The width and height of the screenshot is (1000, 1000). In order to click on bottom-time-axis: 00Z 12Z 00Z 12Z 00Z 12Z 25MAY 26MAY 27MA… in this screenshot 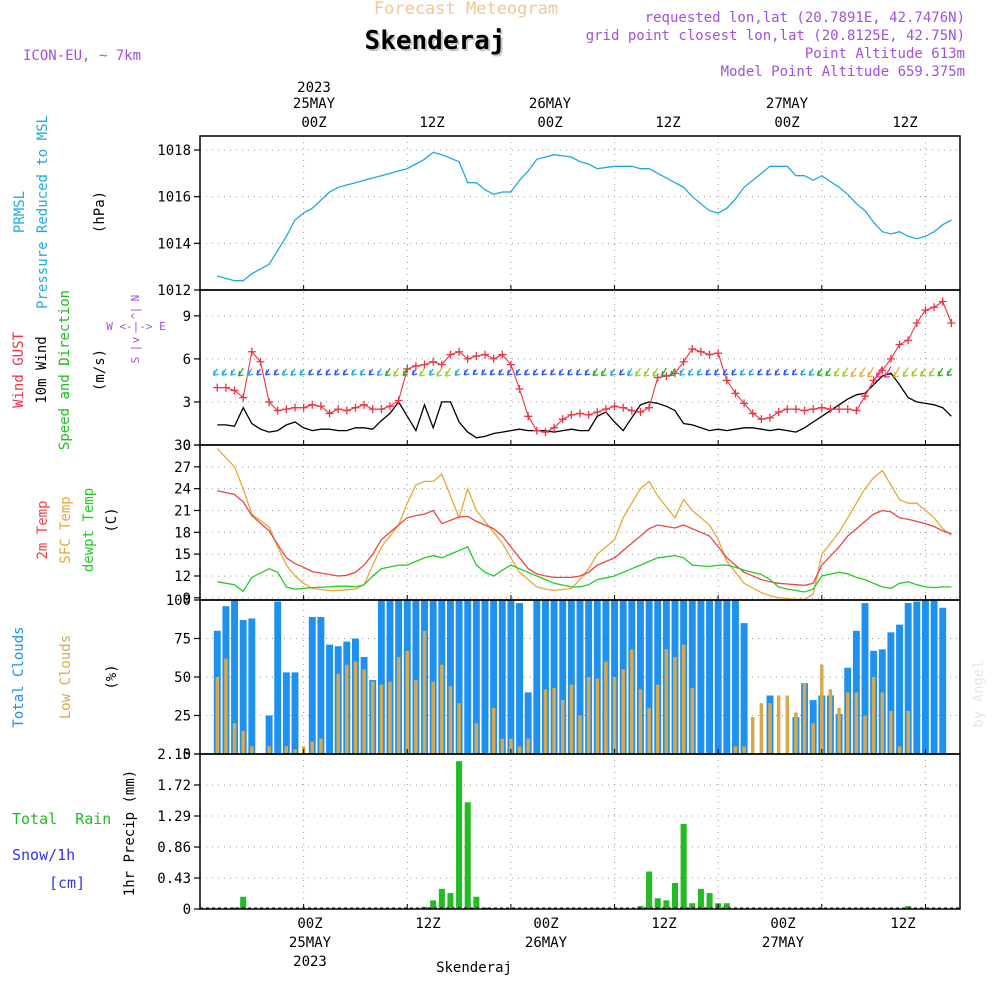, I will do `click(602, 946)`.